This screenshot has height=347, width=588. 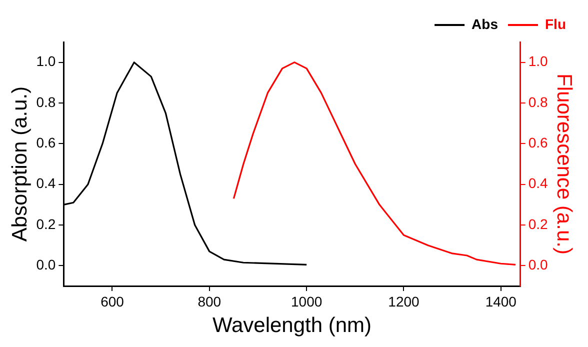 What do you see at coordinates (555, 24) in the screenshot?
I see `legend-label: Flu` at bounding box center [555, 24].